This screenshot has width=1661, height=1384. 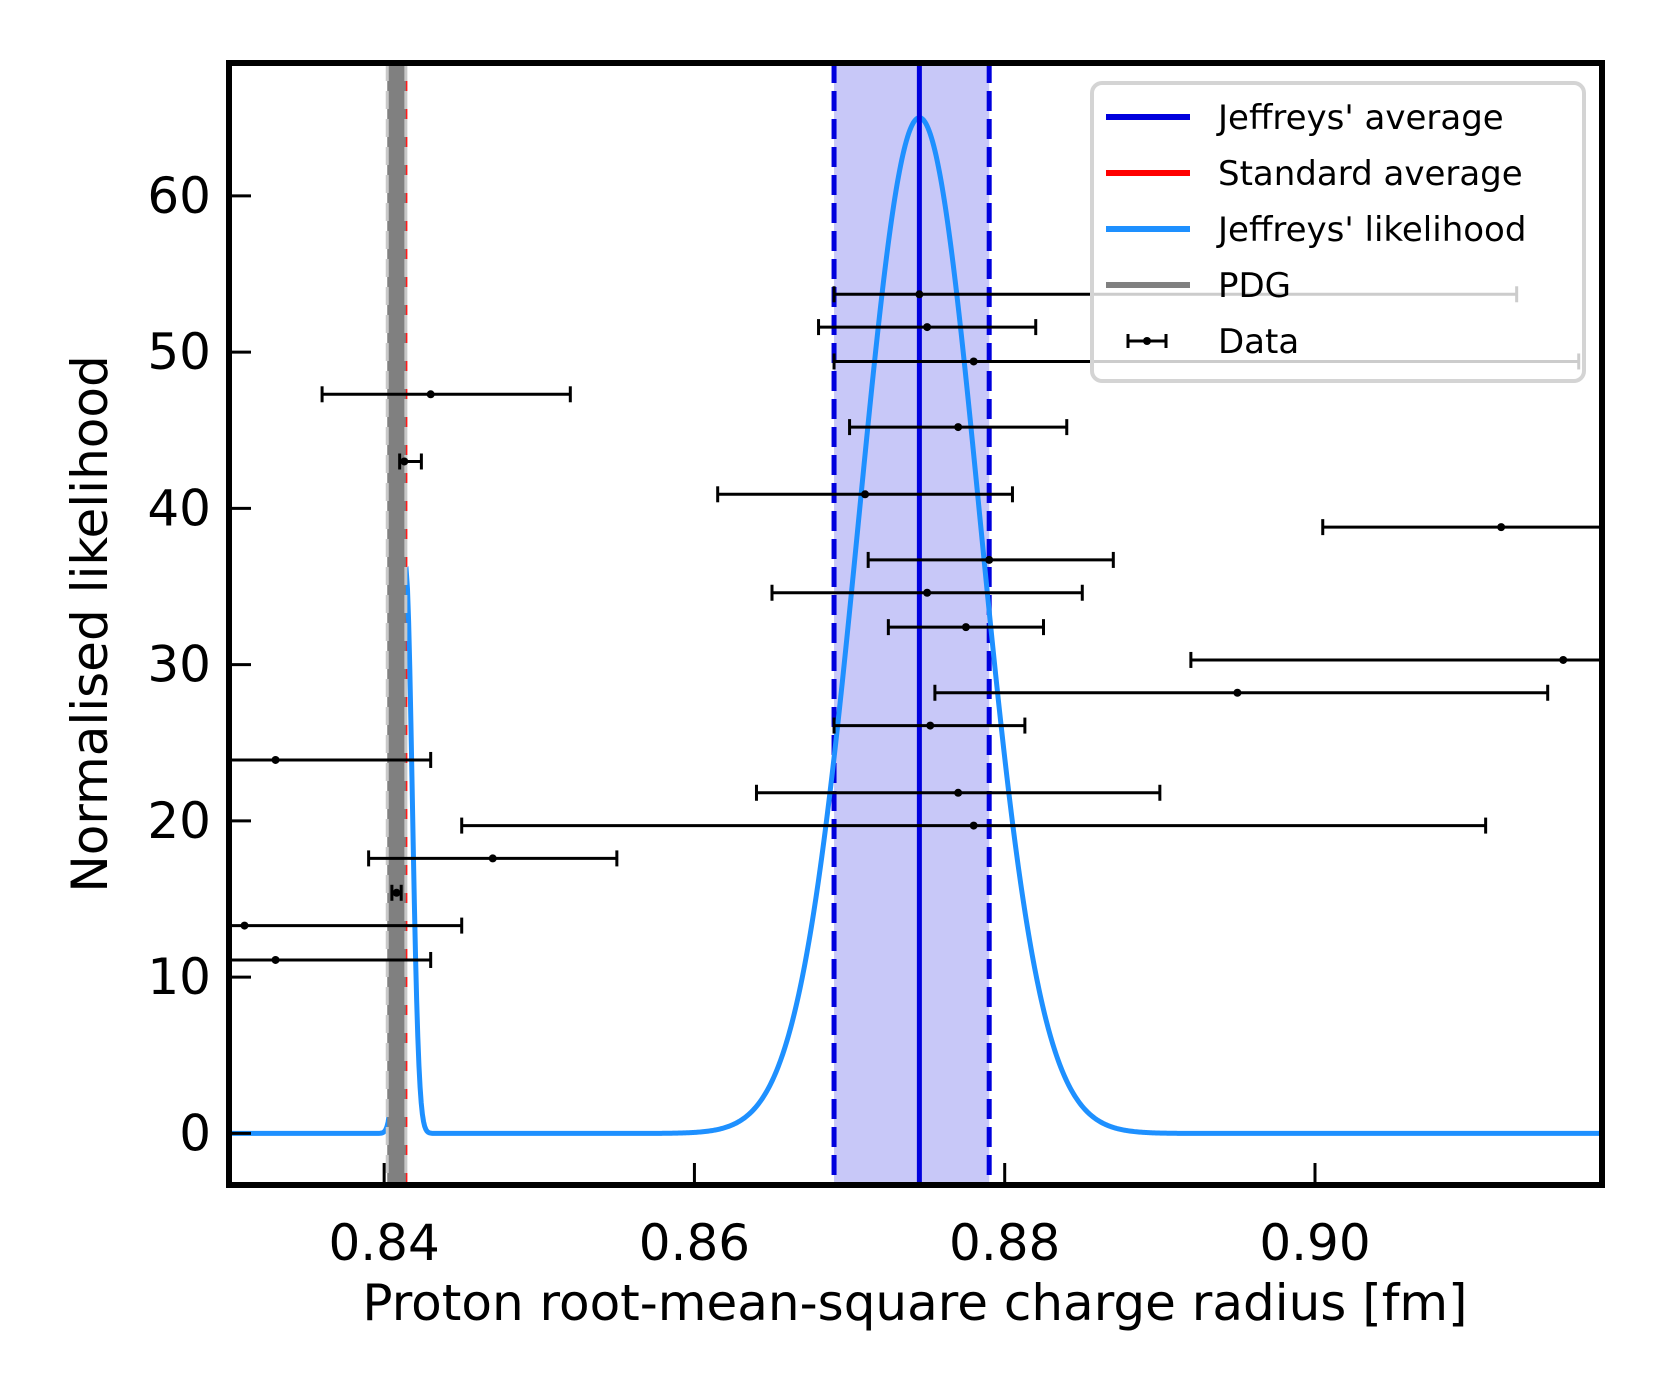 I want to click on legend-label: Standard average, so click(x=1370, y=174).